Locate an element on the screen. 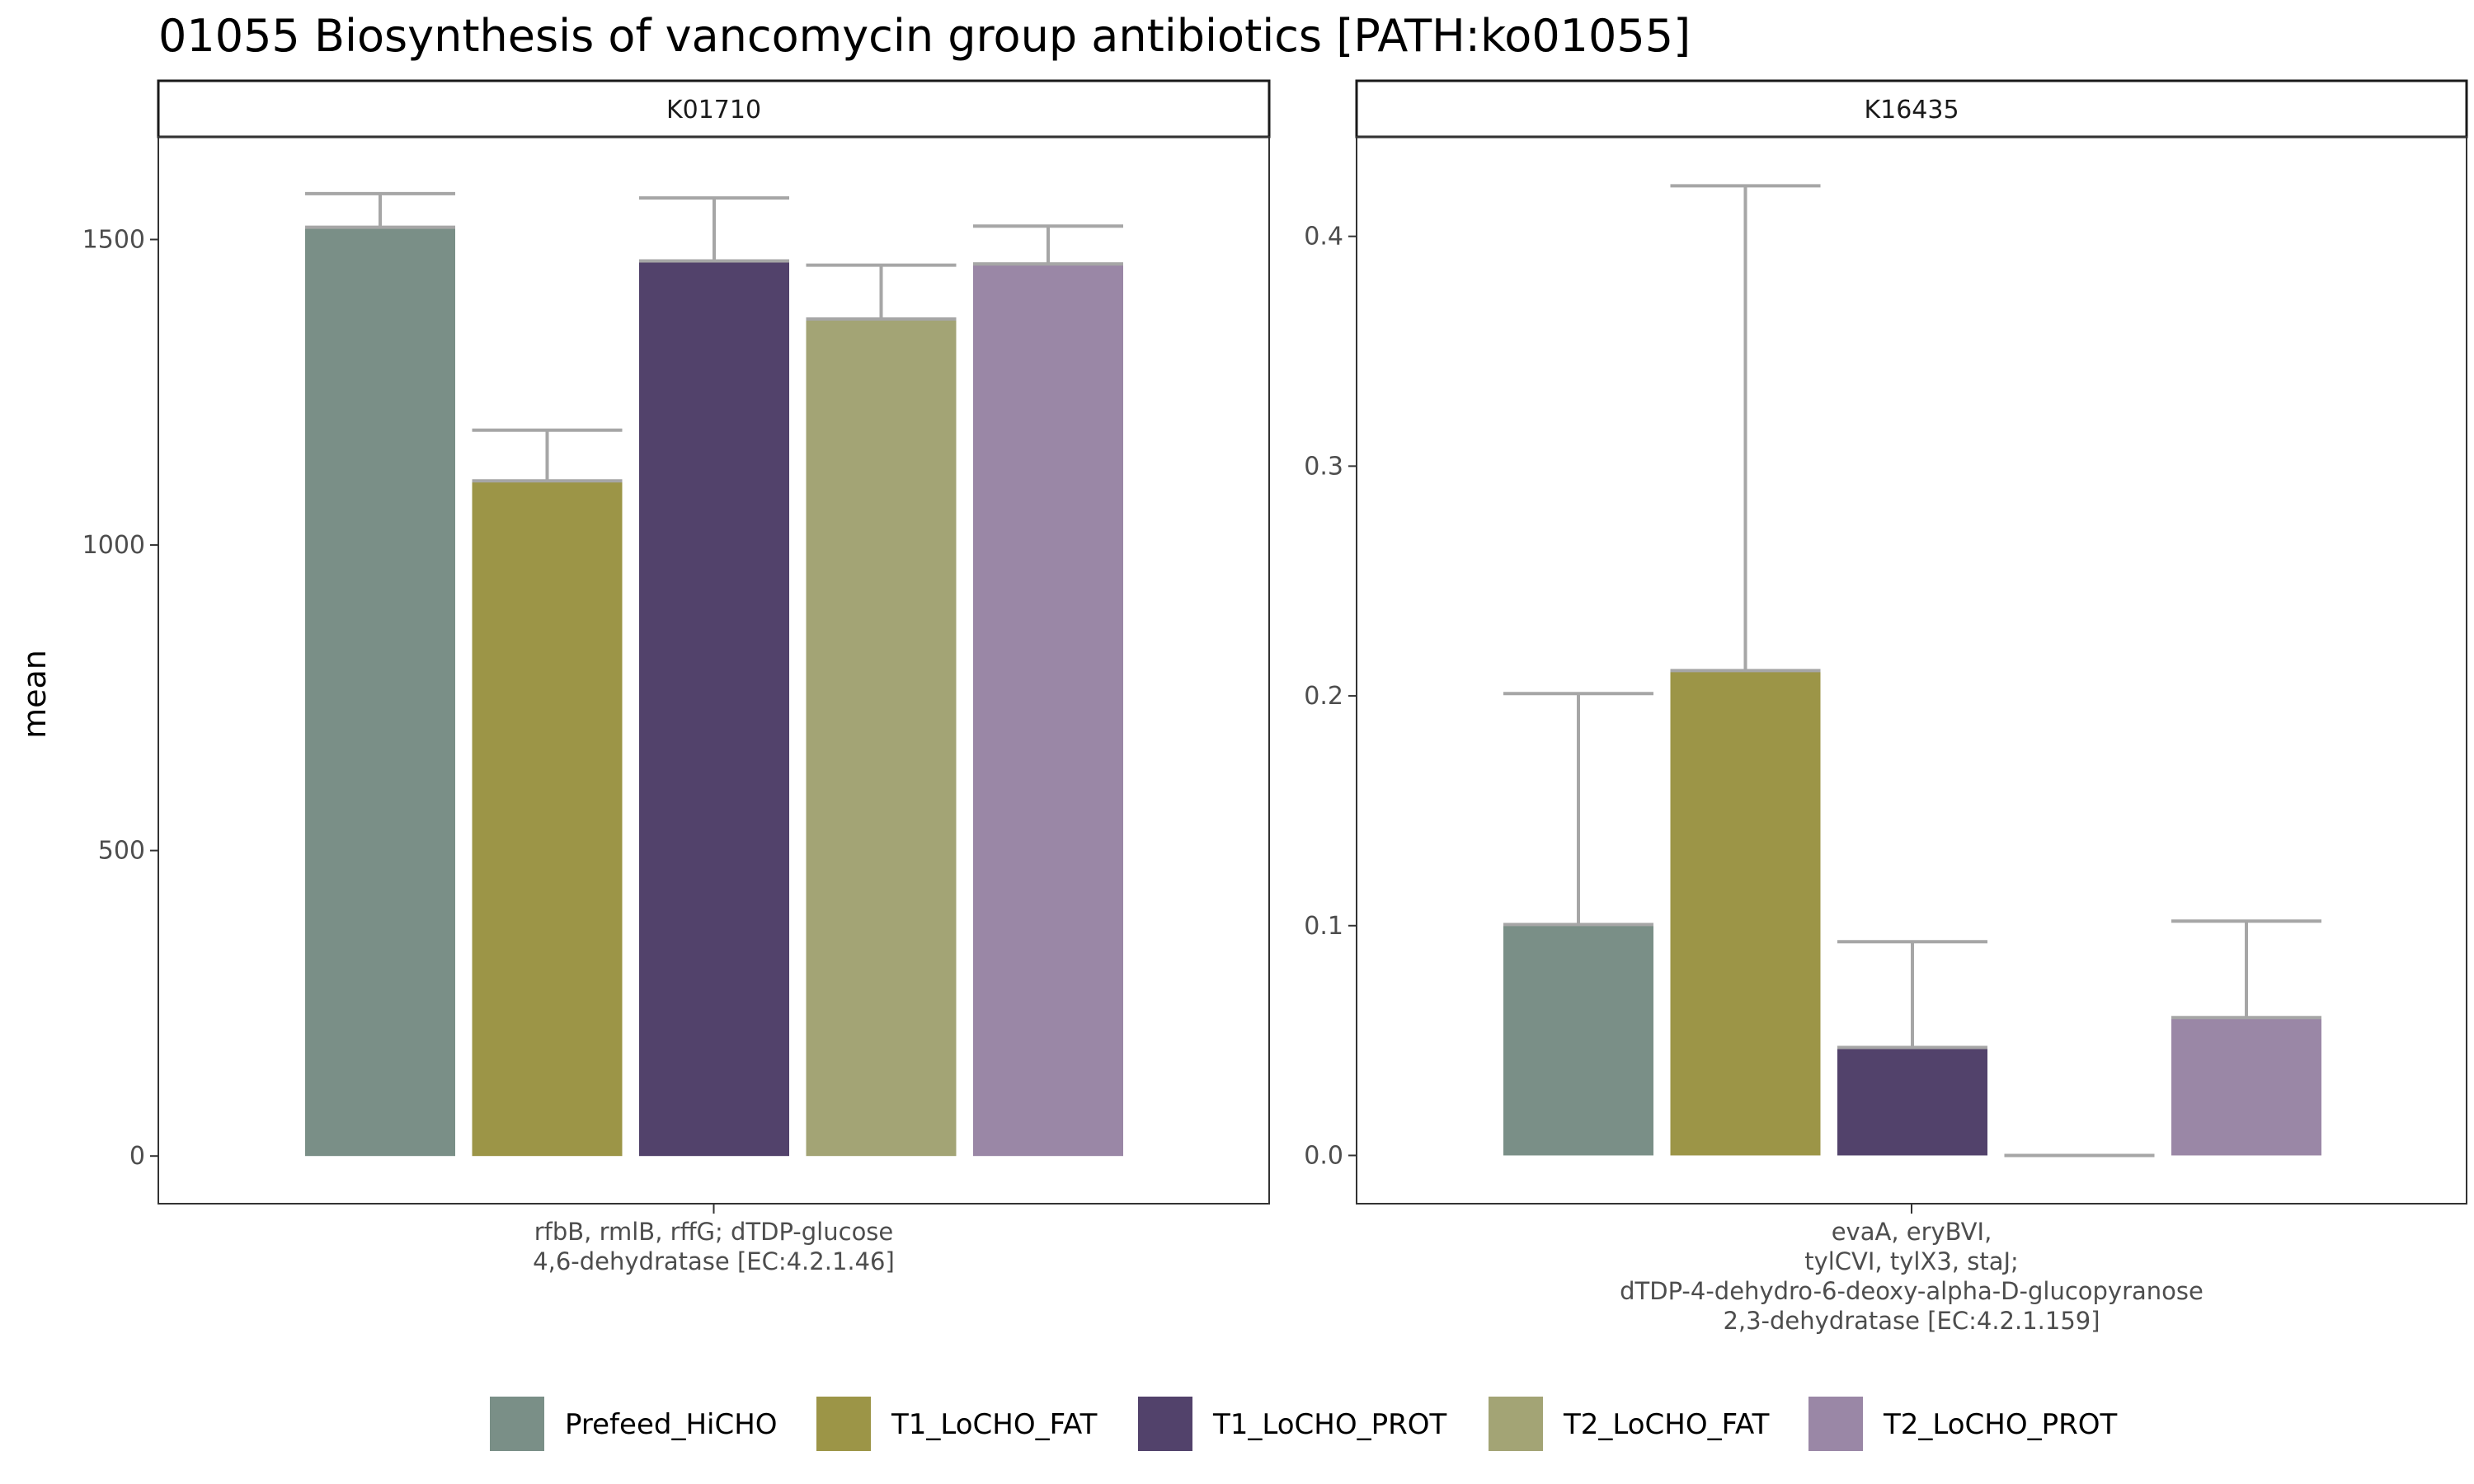  legend-label: T1_LoCHO_PROT is located at coordinates (1329, 1424).